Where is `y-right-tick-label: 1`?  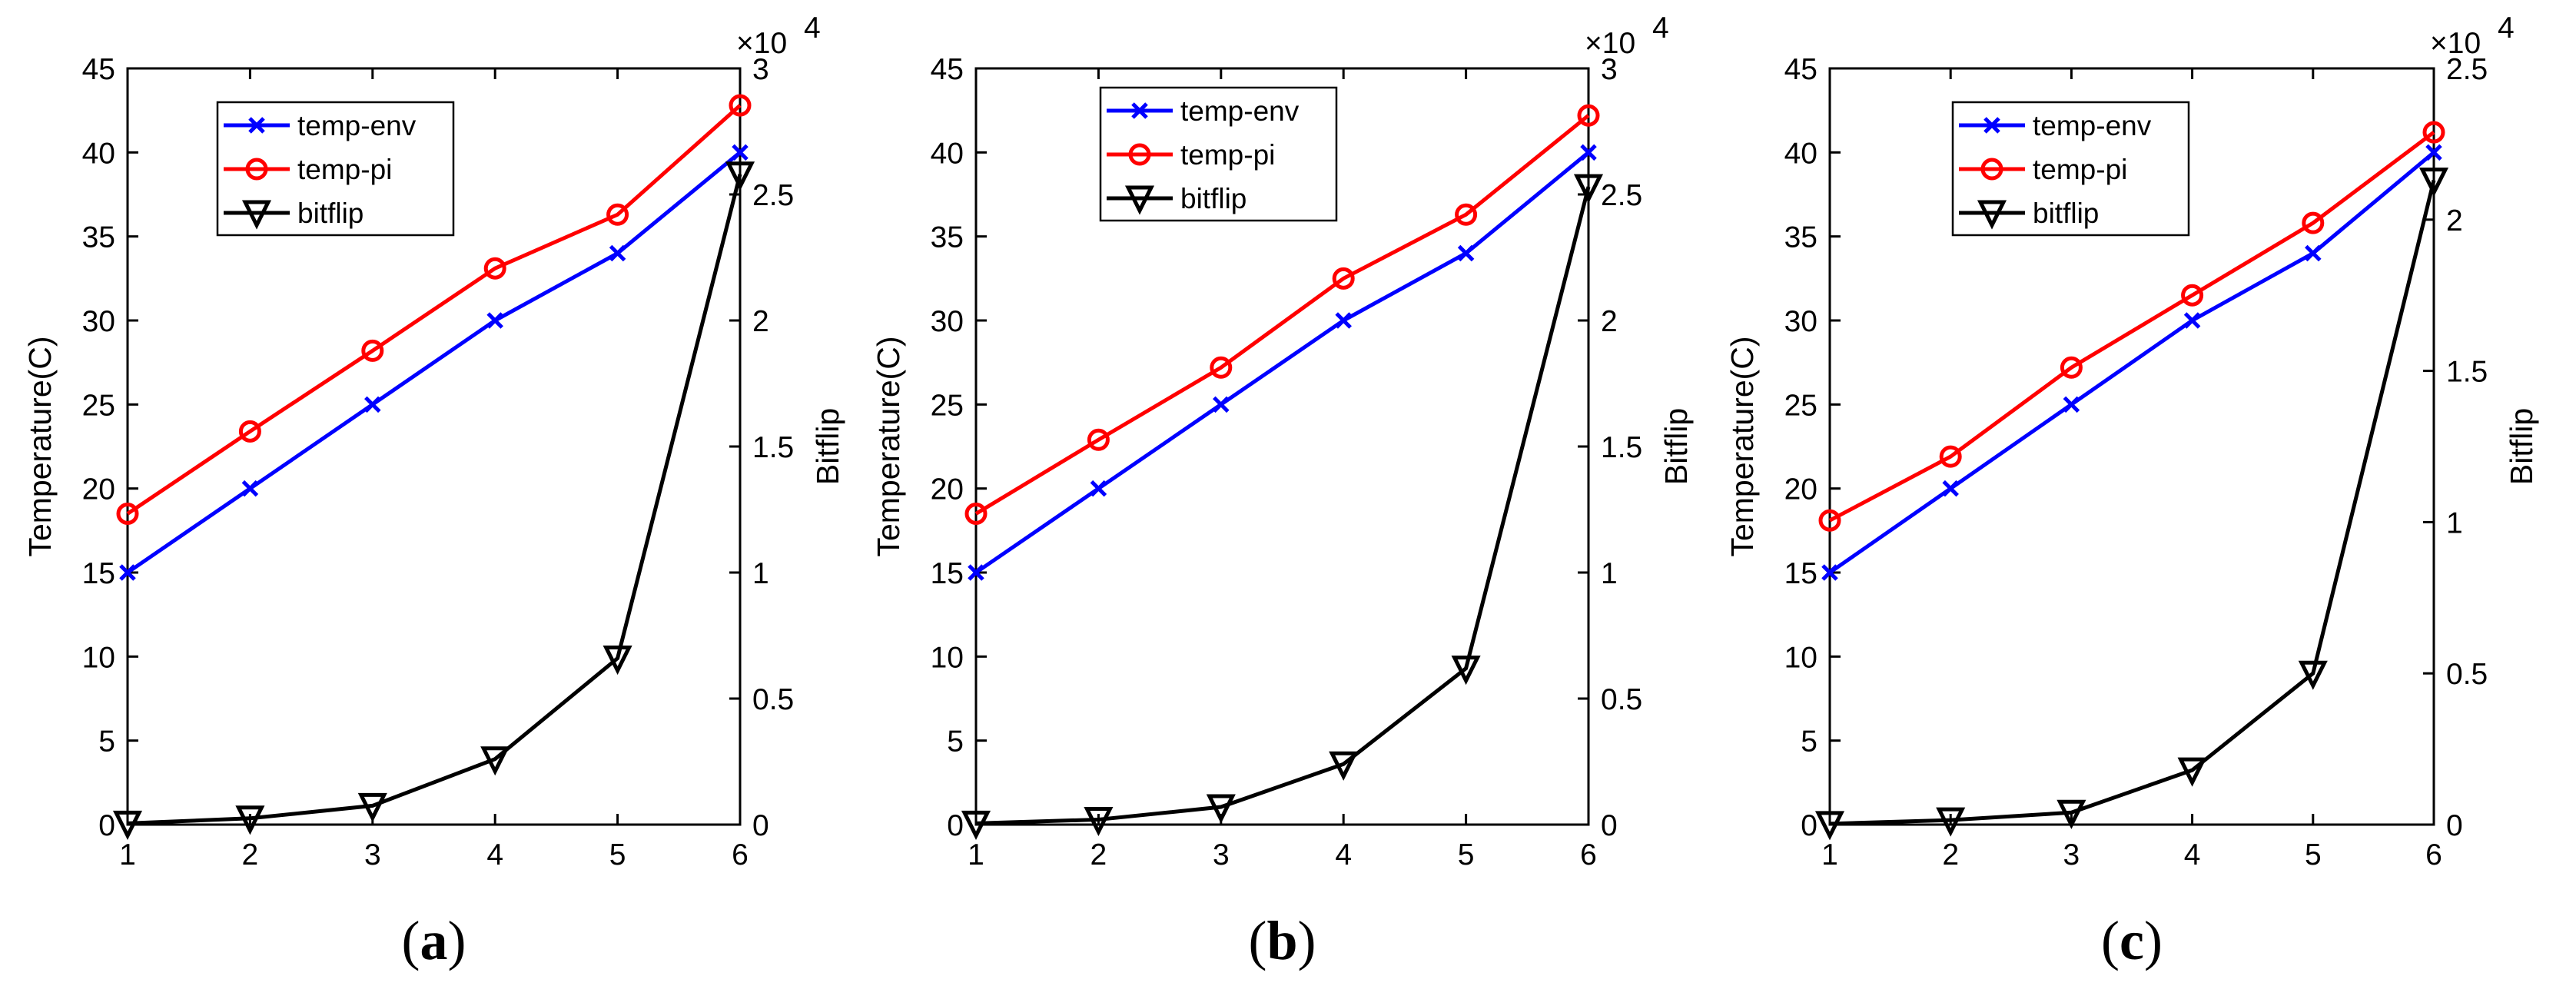 y-right-tick-label: 1 is located at coordinates (1610, 574).